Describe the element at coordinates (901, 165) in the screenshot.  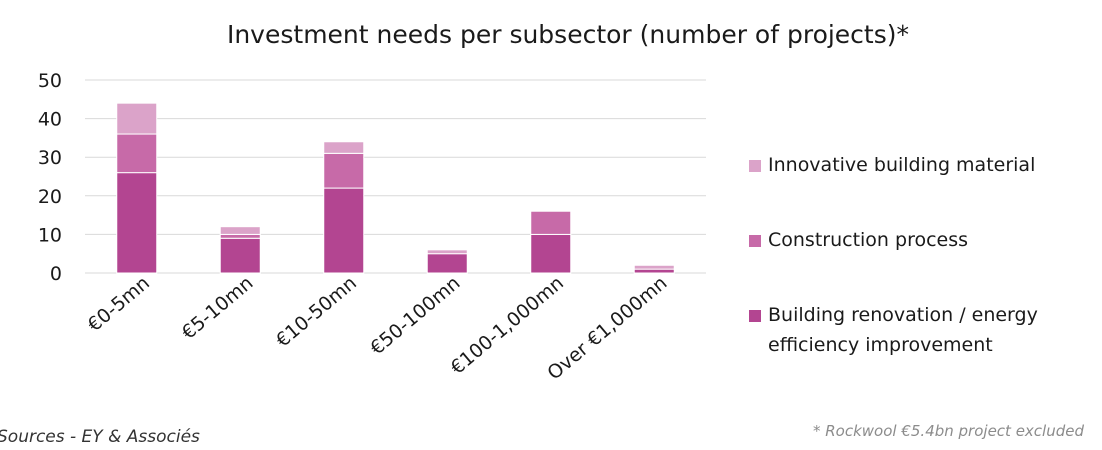
I see `legend-label: Innovative building material` at that location.